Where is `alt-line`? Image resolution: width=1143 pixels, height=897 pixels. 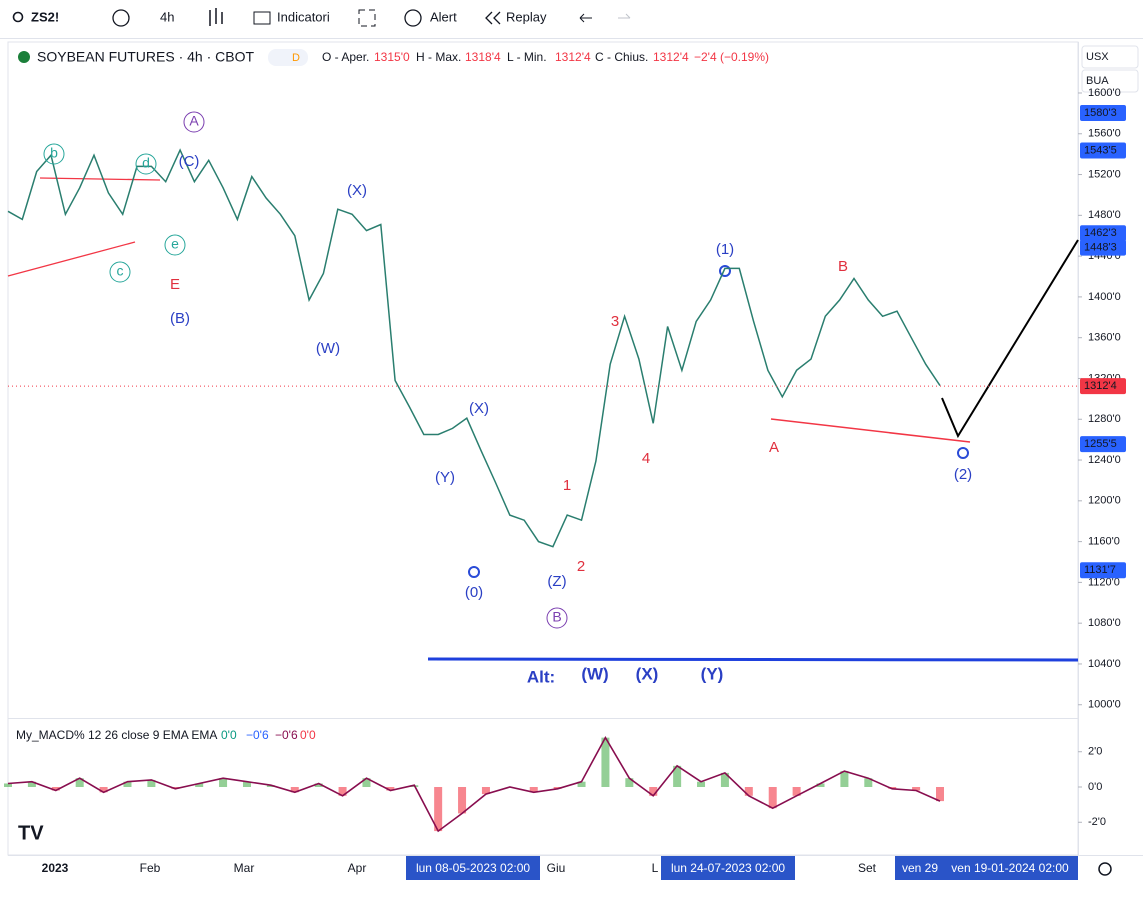 alt-line is located at coordinates (753, 659).